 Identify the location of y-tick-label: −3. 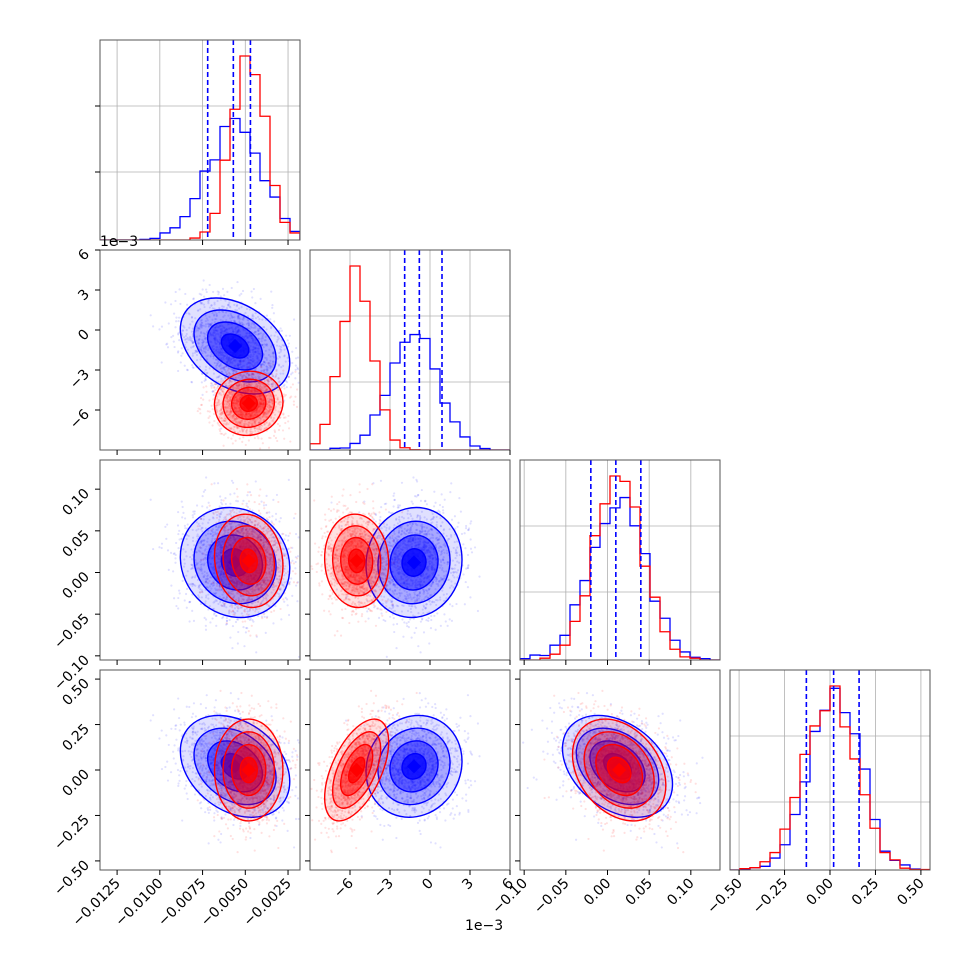
(80, 380).